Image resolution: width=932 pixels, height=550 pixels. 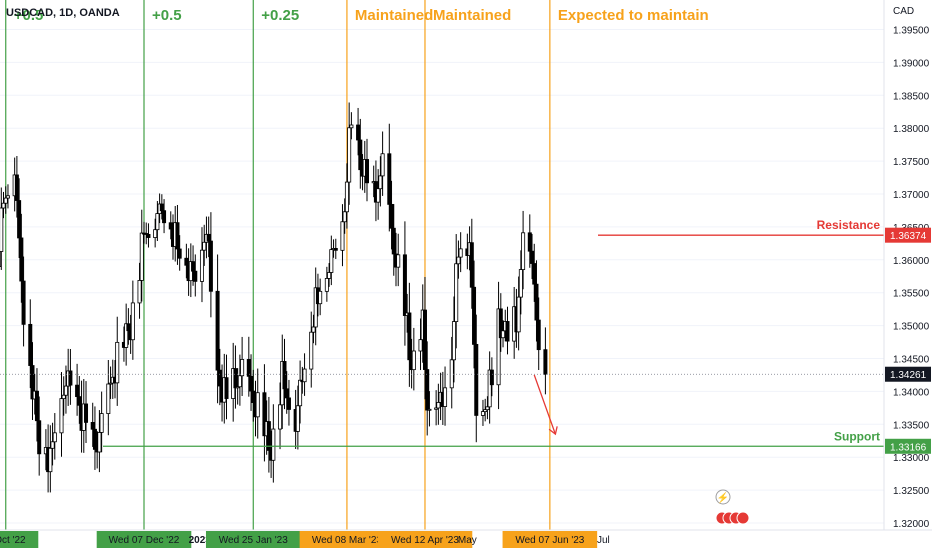 I want to click on y-tick-label: 1.38500, so click(x=911, y=96).